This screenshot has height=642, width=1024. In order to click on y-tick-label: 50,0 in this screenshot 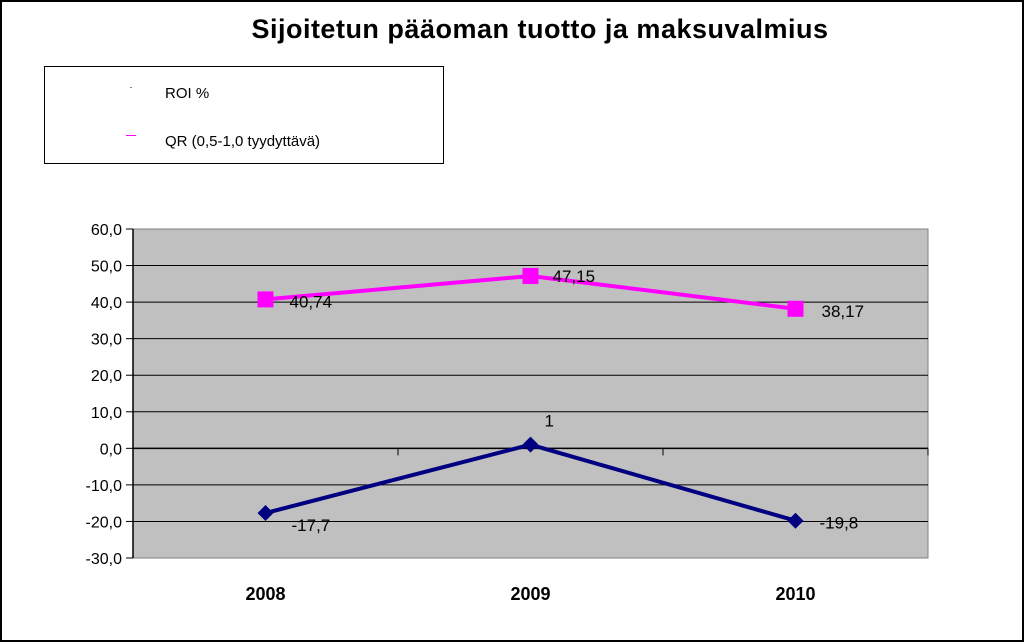, I will do `click(106, 267)`.